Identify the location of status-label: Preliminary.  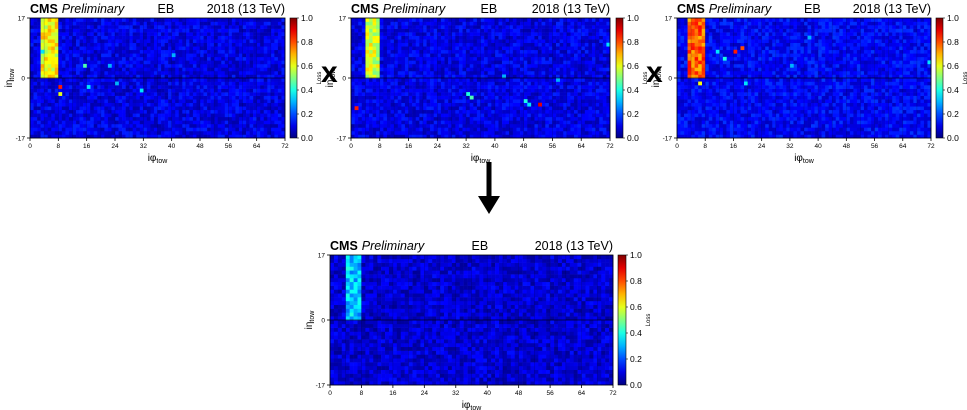
(414, 9).